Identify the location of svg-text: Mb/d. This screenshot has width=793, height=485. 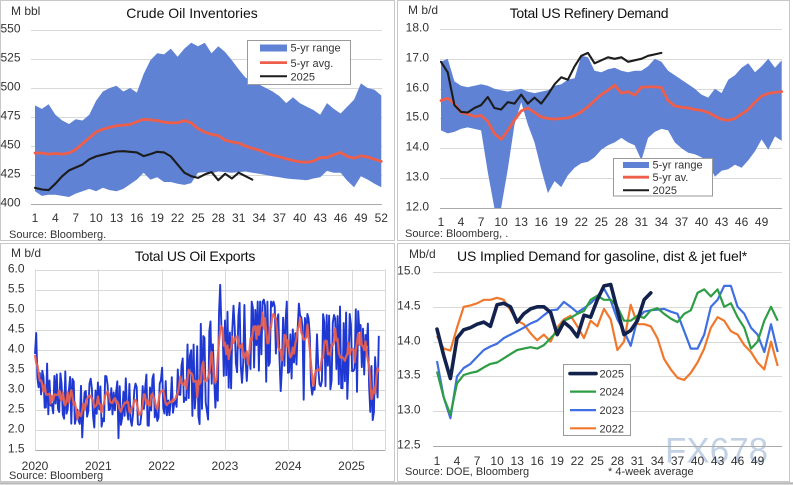
(422, 254).